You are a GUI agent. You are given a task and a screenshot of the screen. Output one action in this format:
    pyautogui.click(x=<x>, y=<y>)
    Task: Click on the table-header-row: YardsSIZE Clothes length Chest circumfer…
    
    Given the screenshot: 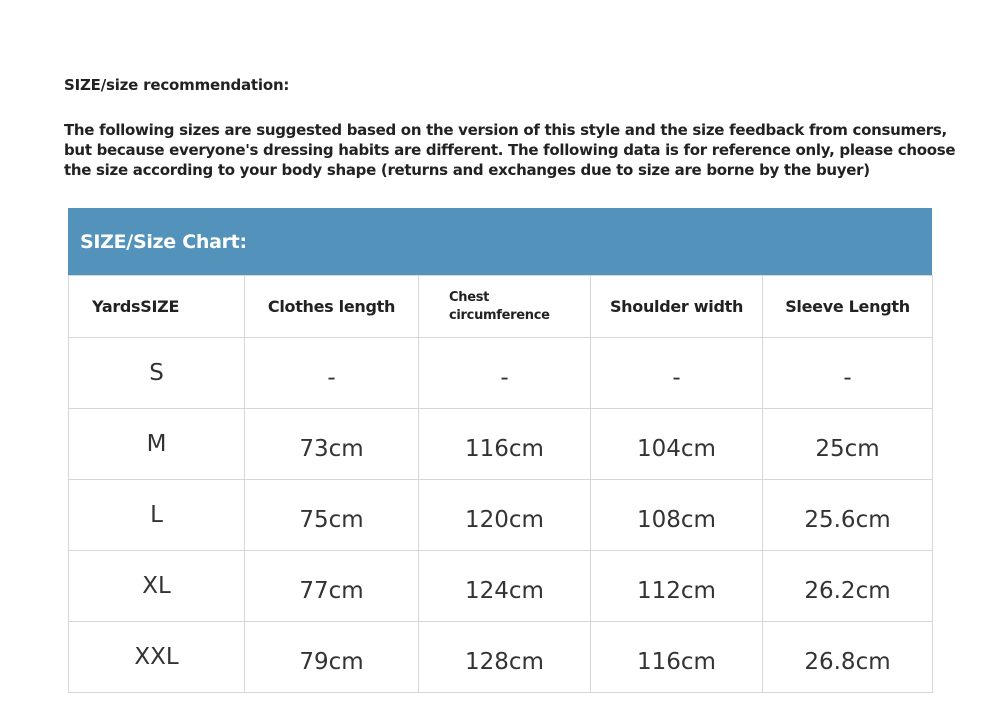 What is the action you would take?
    pyautogui.click(x=500, y=306)
    